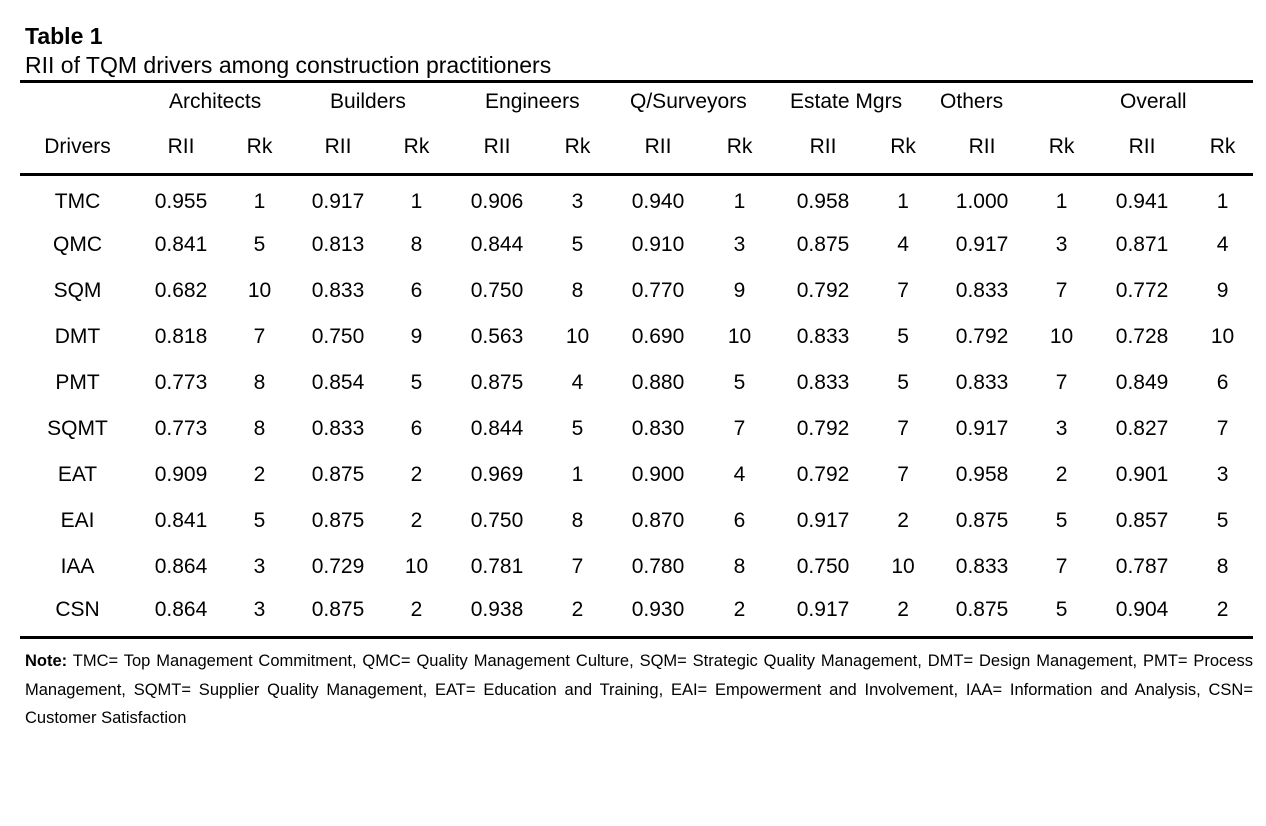 The height and width of the screenshot is (826, 1266). Describe the element at coordinates (658, 428) in the screenshot. I see `rii-cell: 0.830` at that location.